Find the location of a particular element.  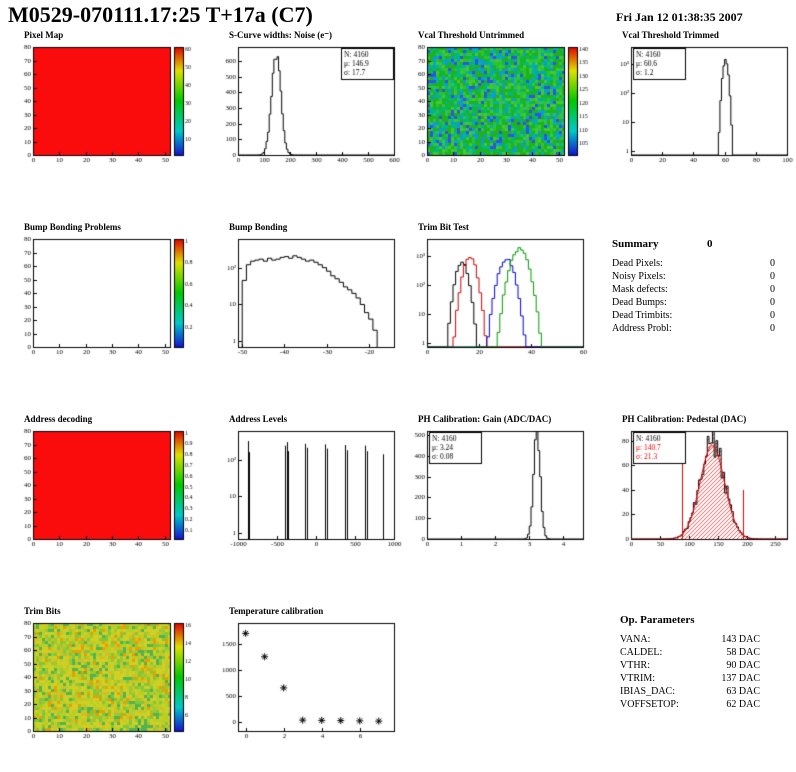

vcal-untrimmed-panel: Vcal Threshold Untrimmed is located at coordinates (497, 100).